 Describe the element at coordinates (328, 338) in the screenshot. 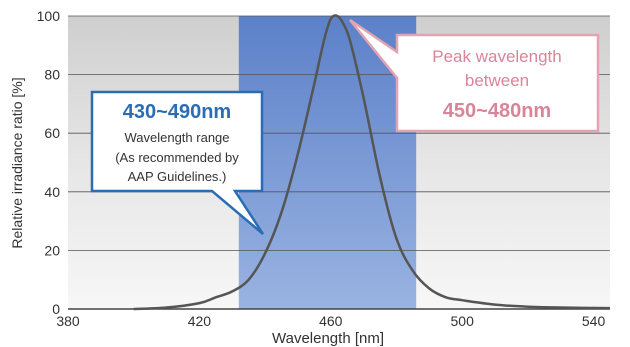

I see `x-axis-label: Wavelength [nm]` at that location.